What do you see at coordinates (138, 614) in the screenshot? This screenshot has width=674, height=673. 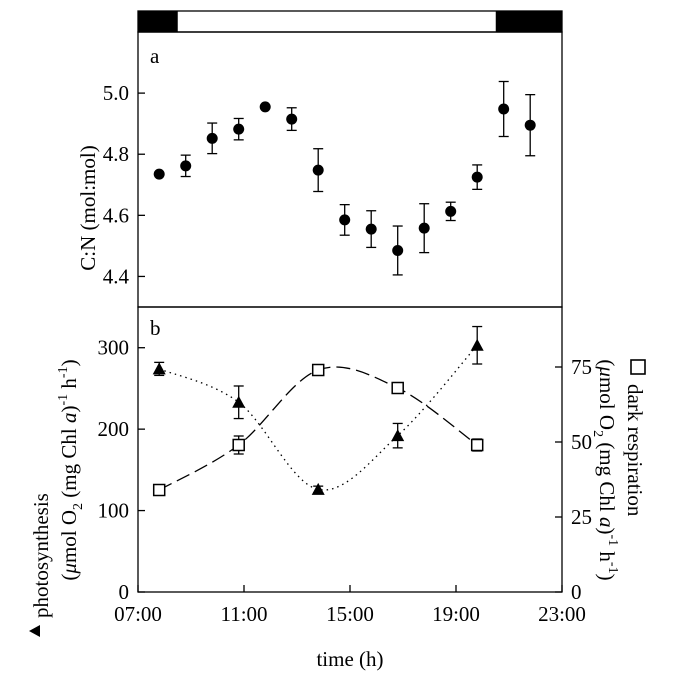 I see `x-tick-label: 07:00` at bounding box center [138, 614].